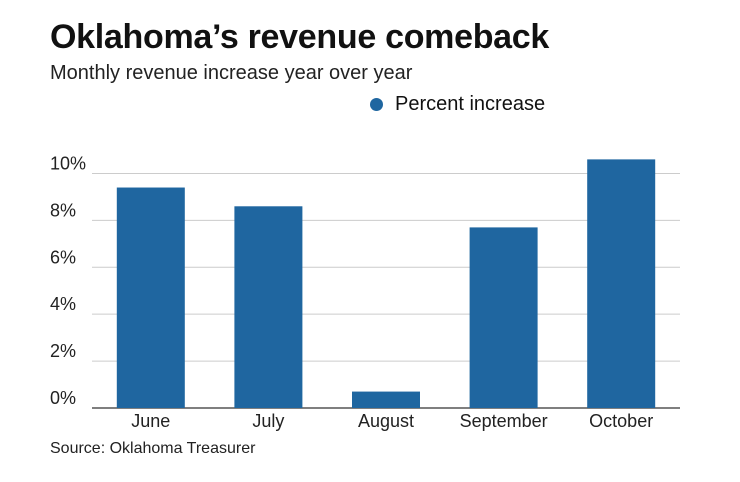 Image resolution: width=740 pixels, height=482 pixels. I want to click on source-note: Source: Oklahoma Treasurer, so click(153, 448).